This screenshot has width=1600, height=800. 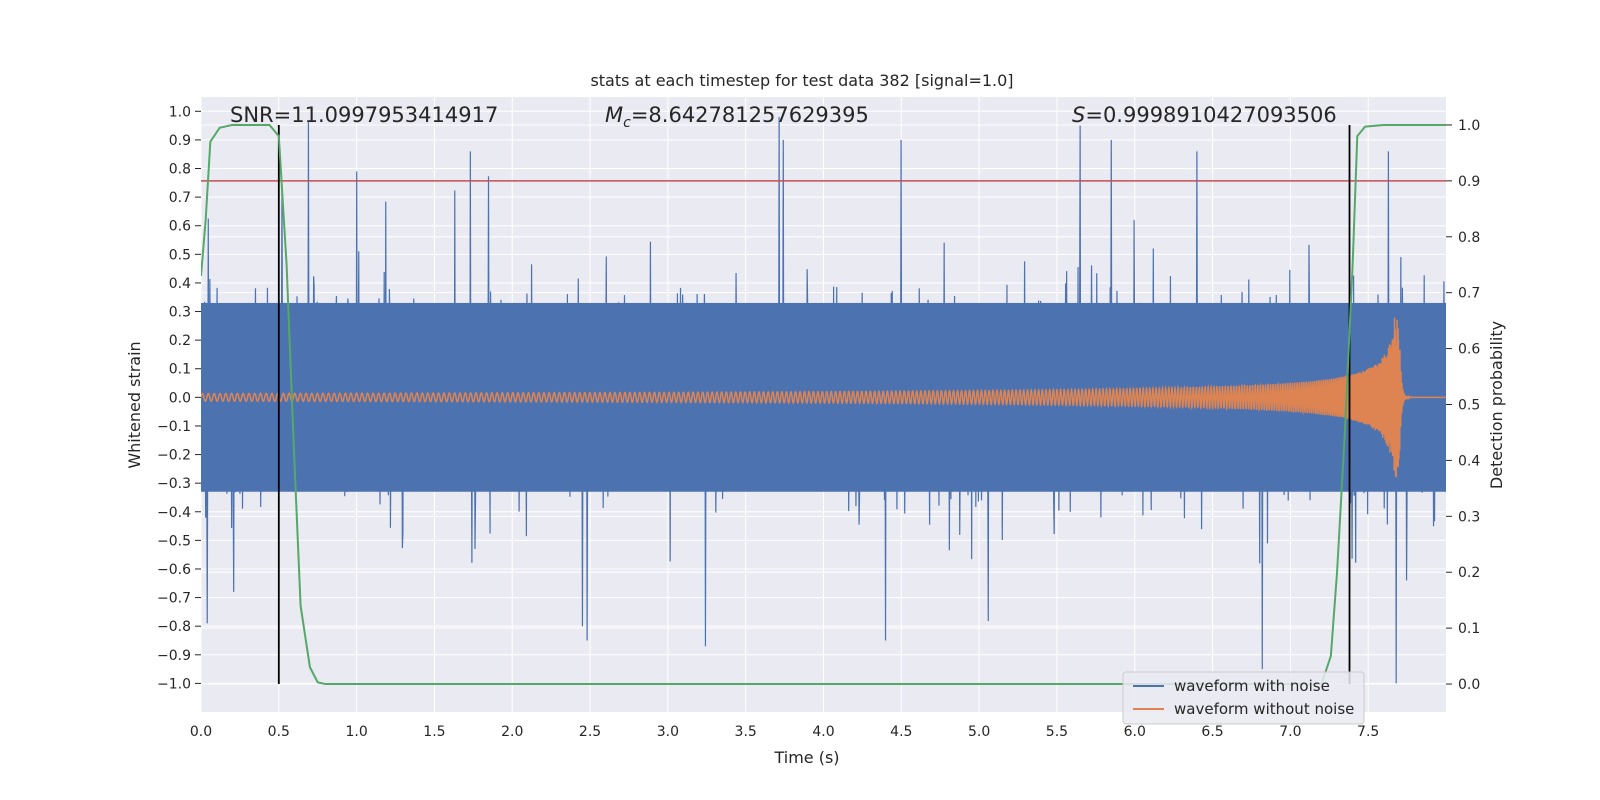 I want to click on chirp-mass-value: =8.642781257629395, so click(x=750, y=115).